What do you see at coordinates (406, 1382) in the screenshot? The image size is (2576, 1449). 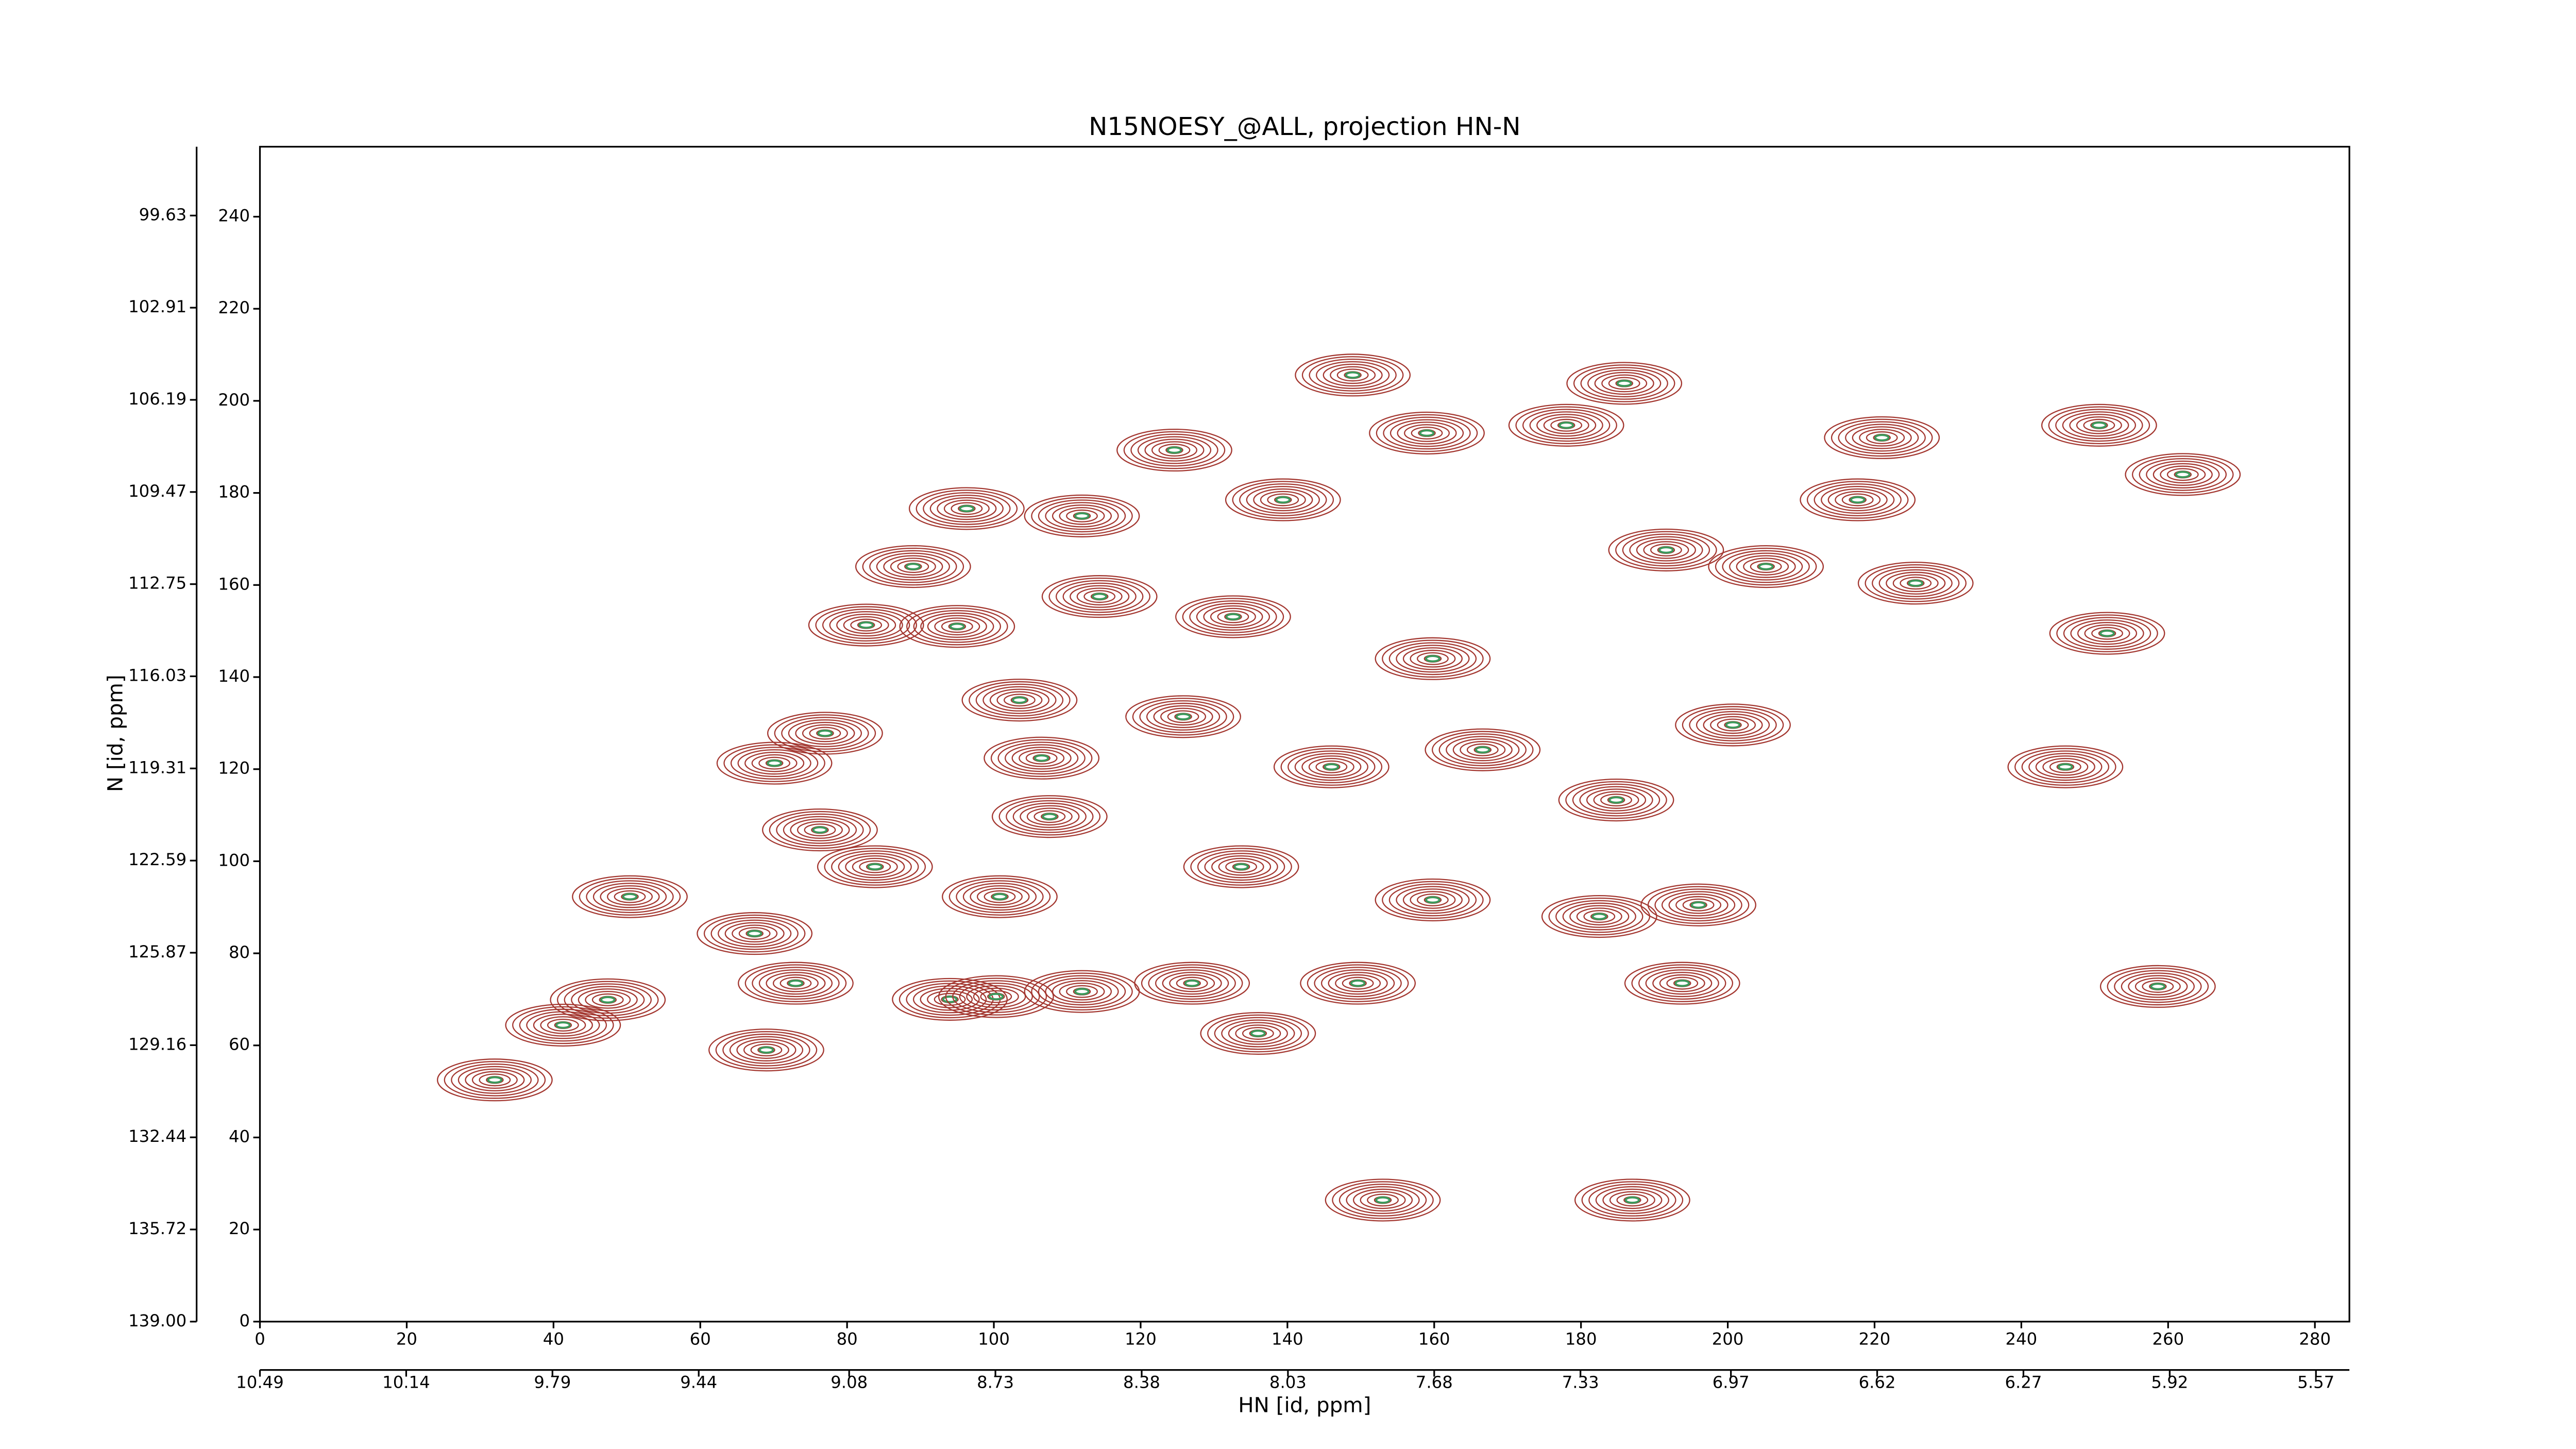 I see `x2-tick-label: 10.14` at bounding box center [406, 1382].